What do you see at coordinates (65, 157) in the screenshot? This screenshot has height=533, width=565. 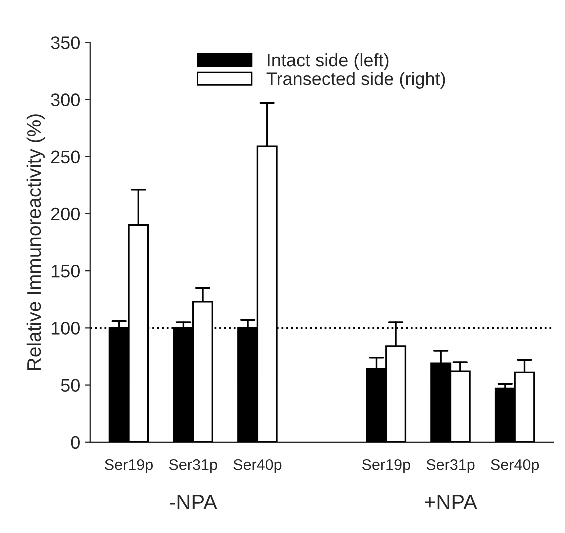 I see `y-tick-label: 250` at bounding box center [65, 157].